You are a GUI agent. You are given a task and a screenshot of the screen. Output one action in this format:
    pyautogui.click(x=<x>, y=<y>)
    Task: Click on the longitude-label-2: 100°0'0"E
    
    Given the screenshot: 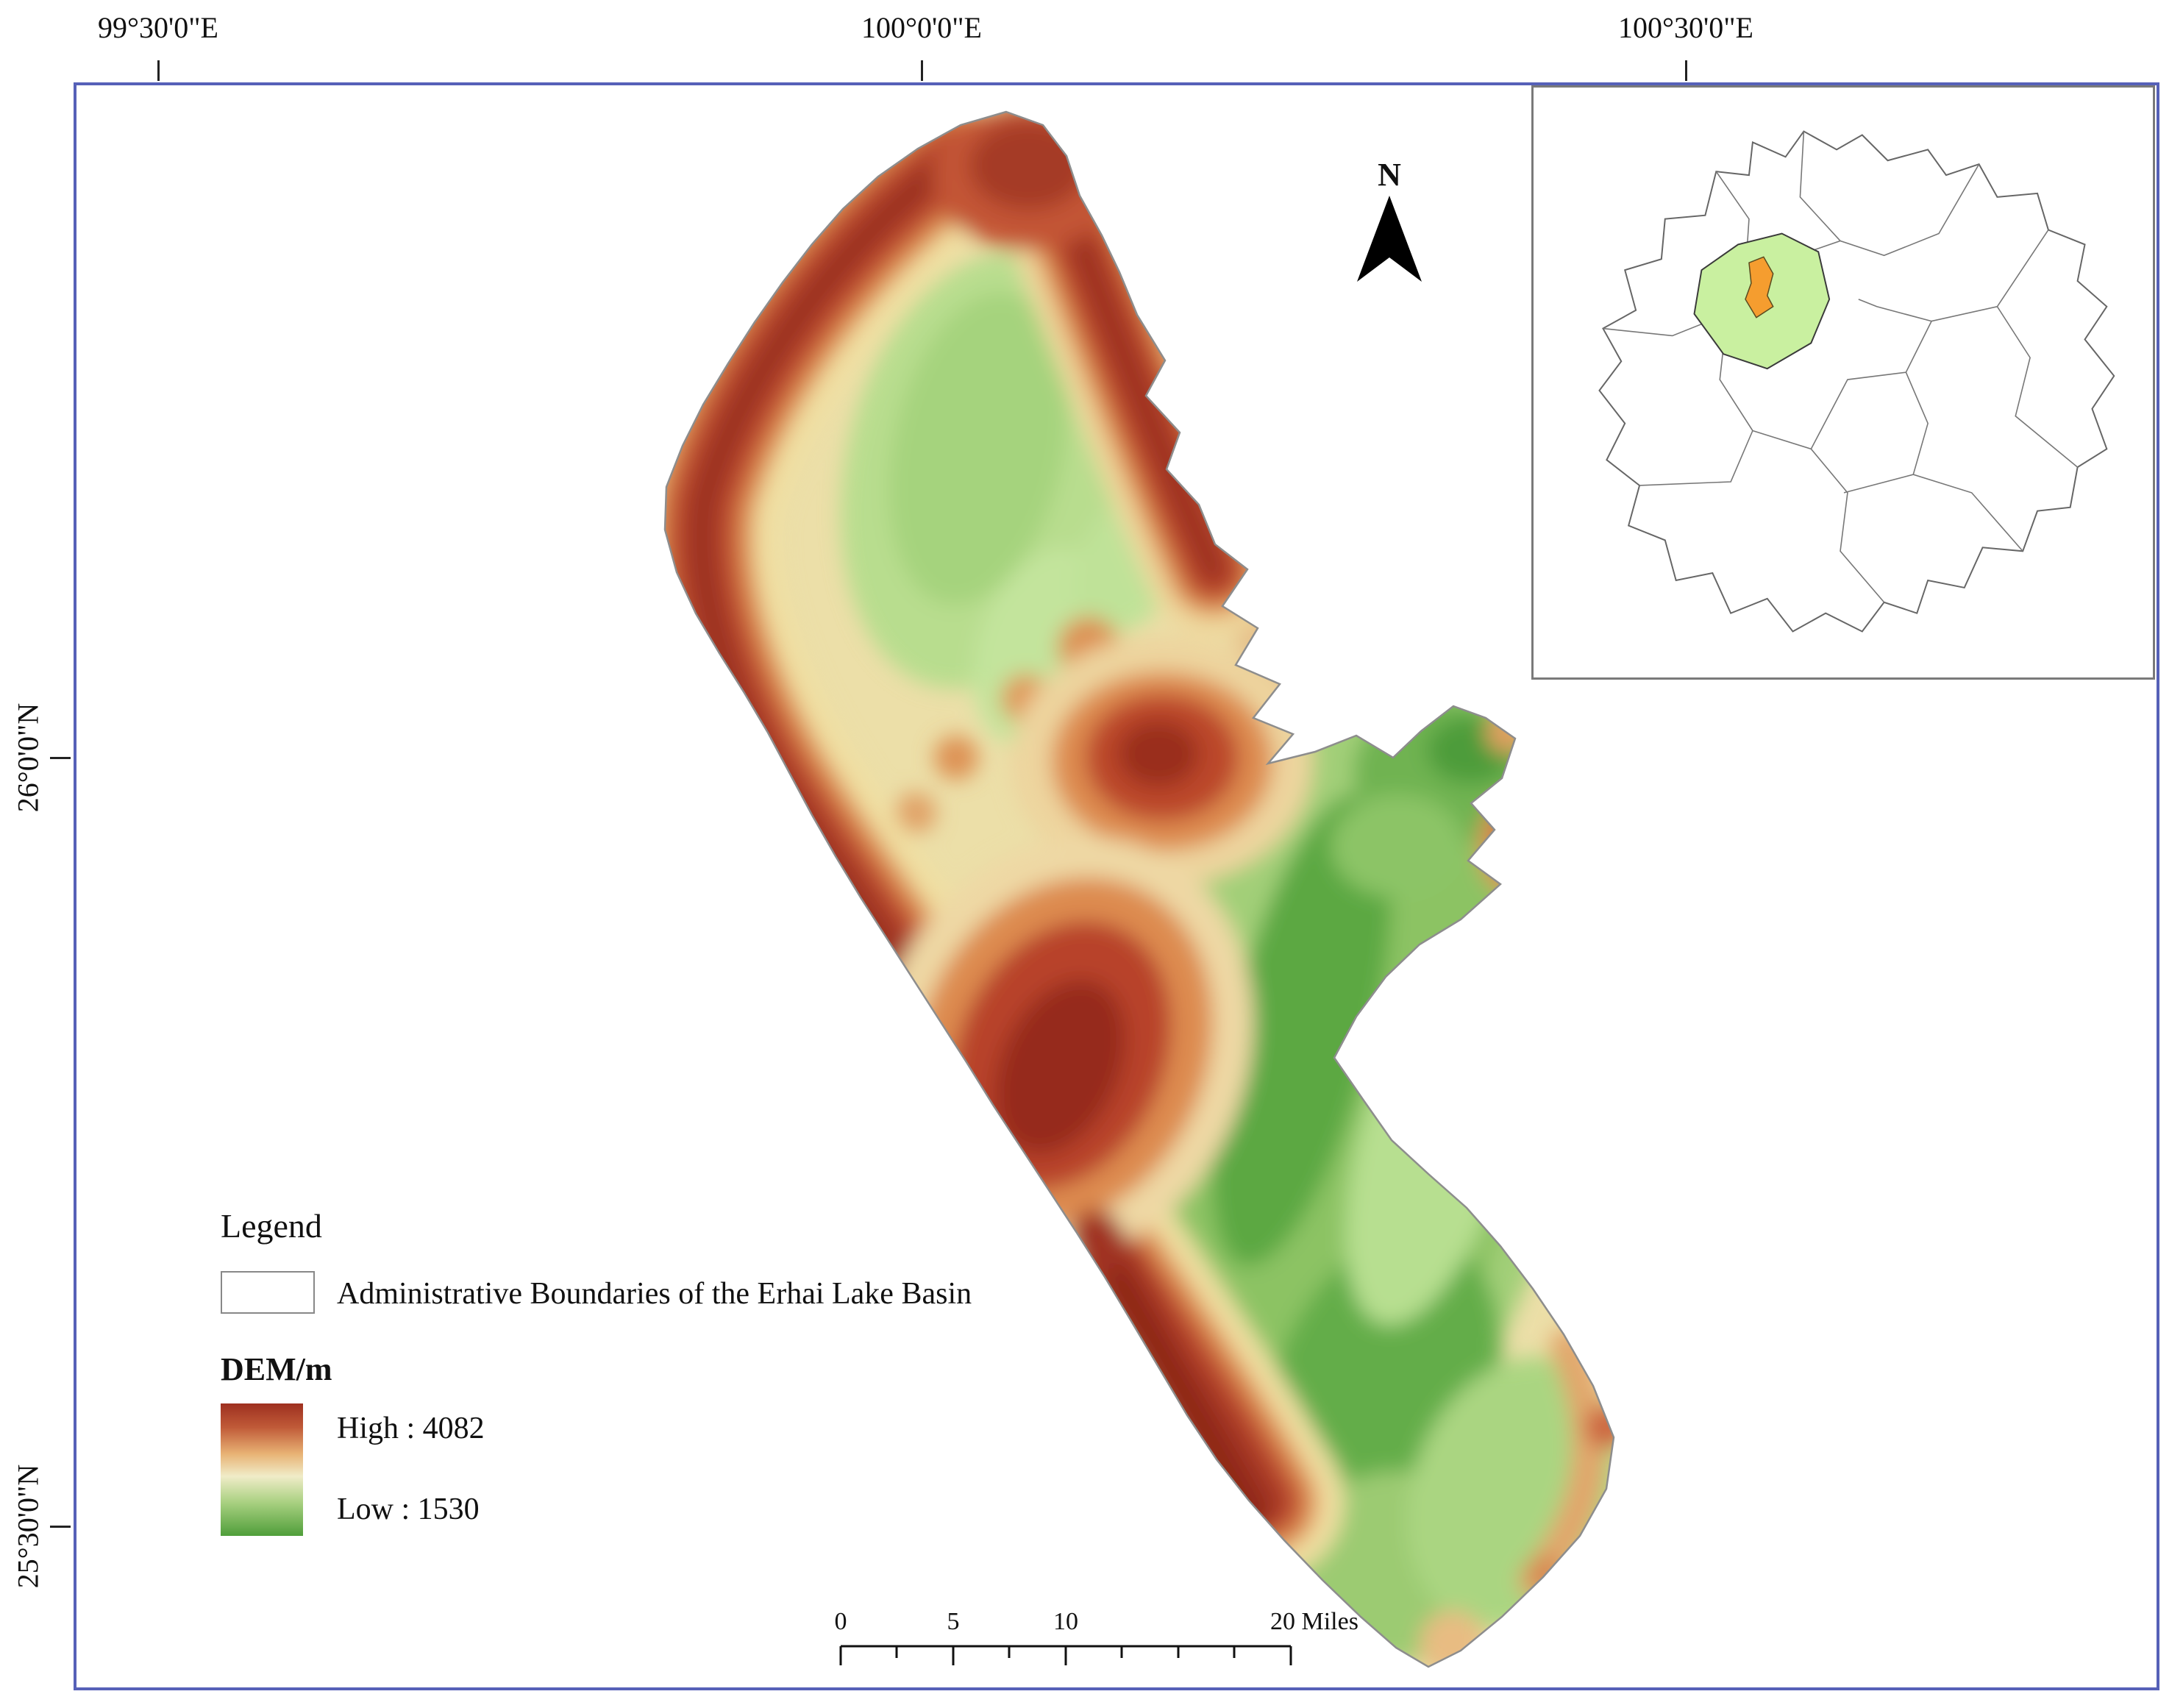 What is the action you would take?
    pyautogui.click(x=922, y=27)
    